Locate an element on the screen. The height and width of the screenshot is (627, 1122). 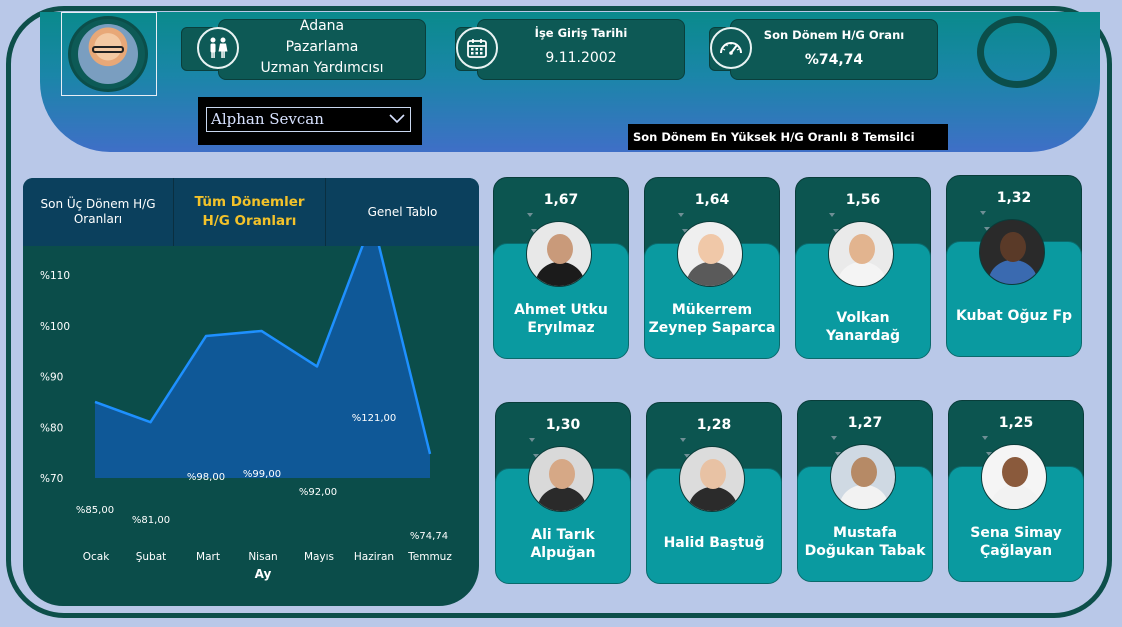
data-label: %99,00 is located at coordinates (262, 474).